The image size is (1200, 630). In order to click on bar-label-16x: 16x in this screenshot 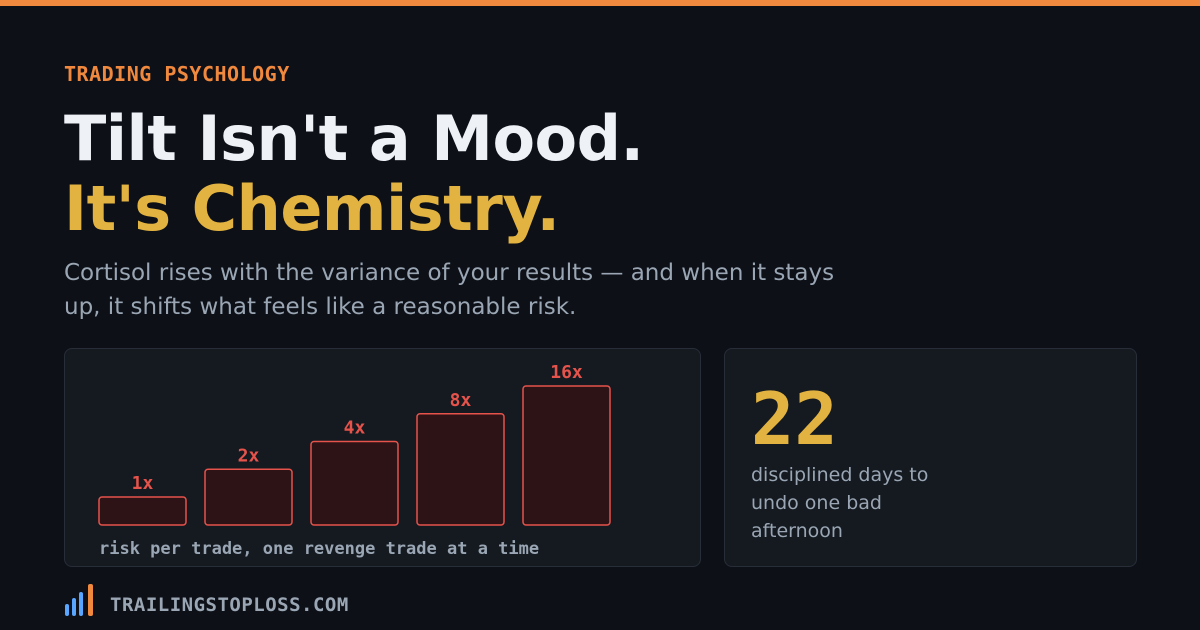, I will do `click(566, 372)`.